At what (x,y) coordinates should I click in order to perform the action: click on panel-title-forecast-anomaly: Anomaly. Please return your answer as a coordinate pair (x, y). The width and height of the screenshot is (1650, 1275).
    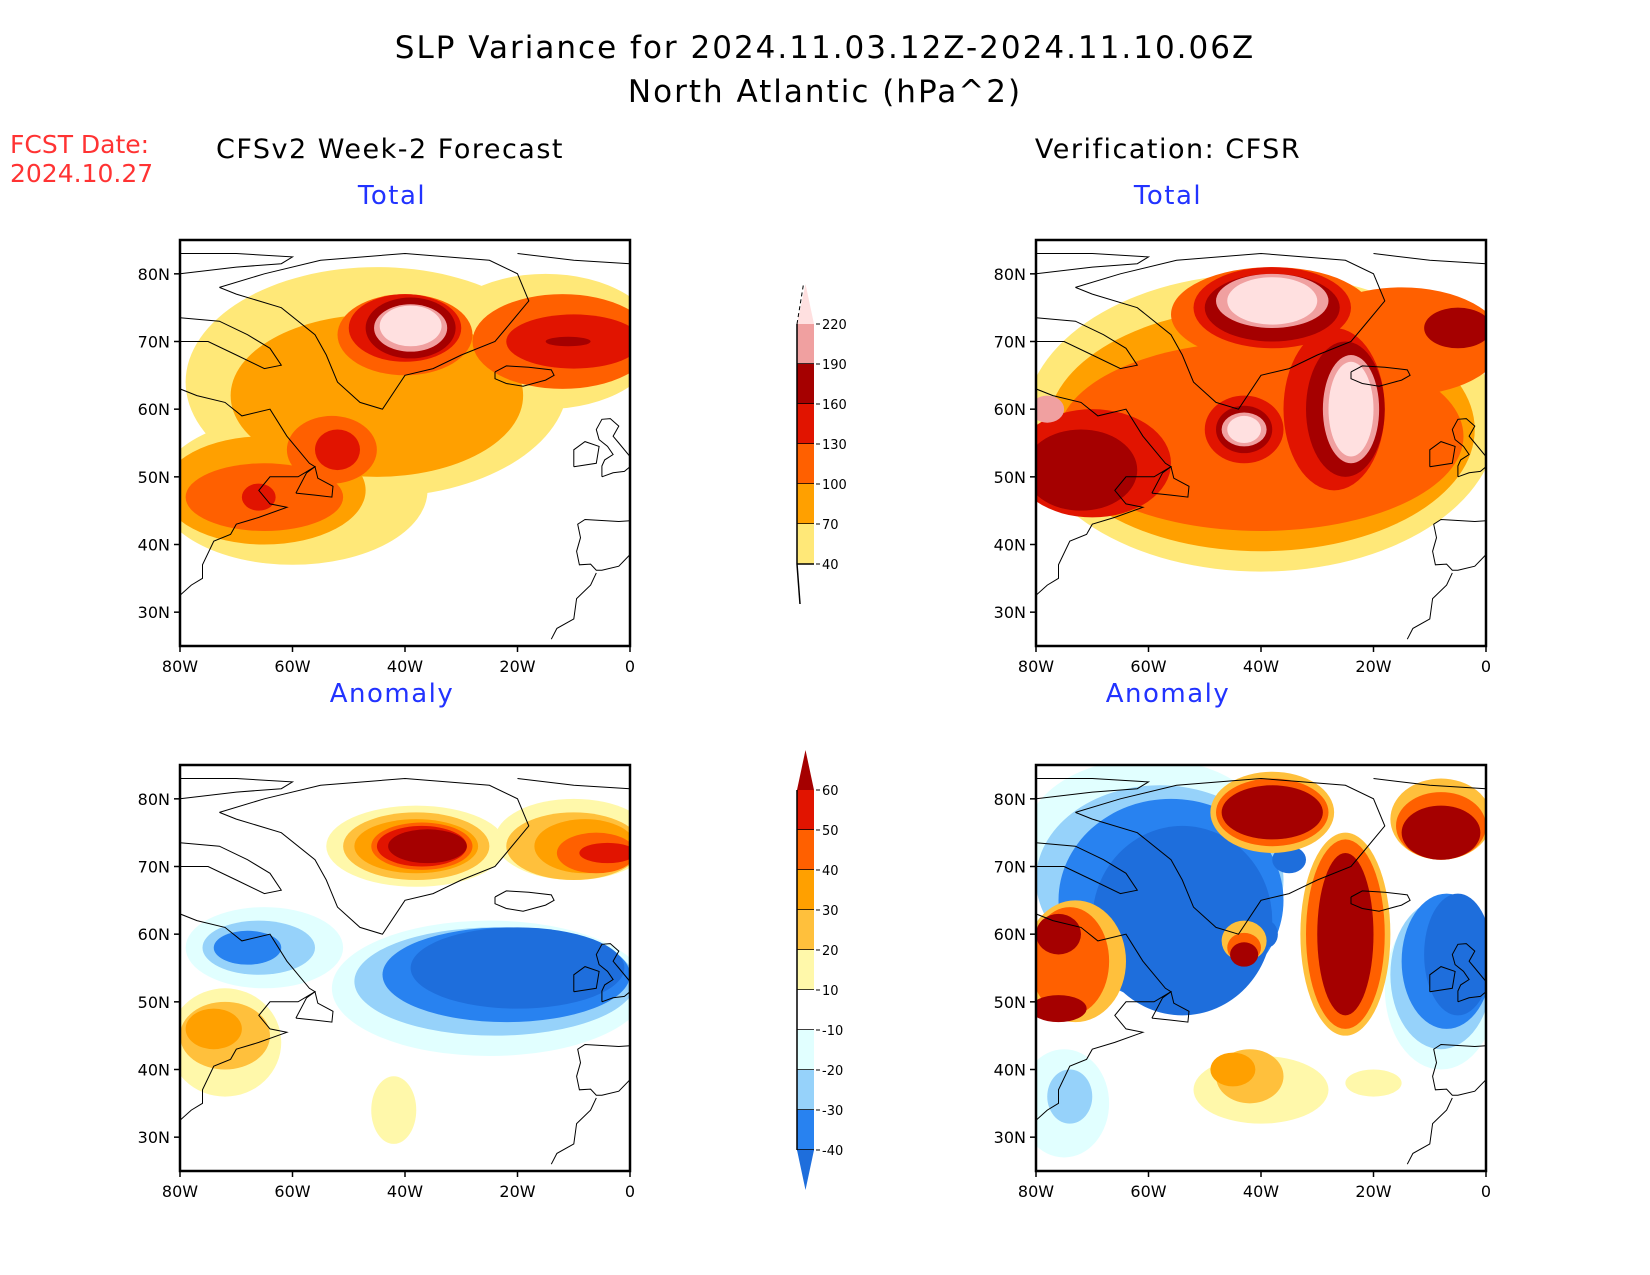
    Looking at the image, I should click on (392, 694).